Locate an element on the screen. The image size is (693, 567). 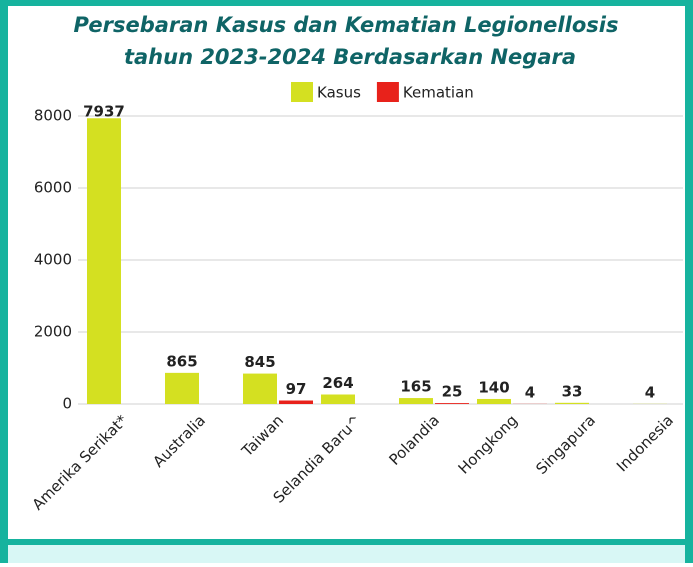
legend-label: Kematian is located at coordinates (438, 93).